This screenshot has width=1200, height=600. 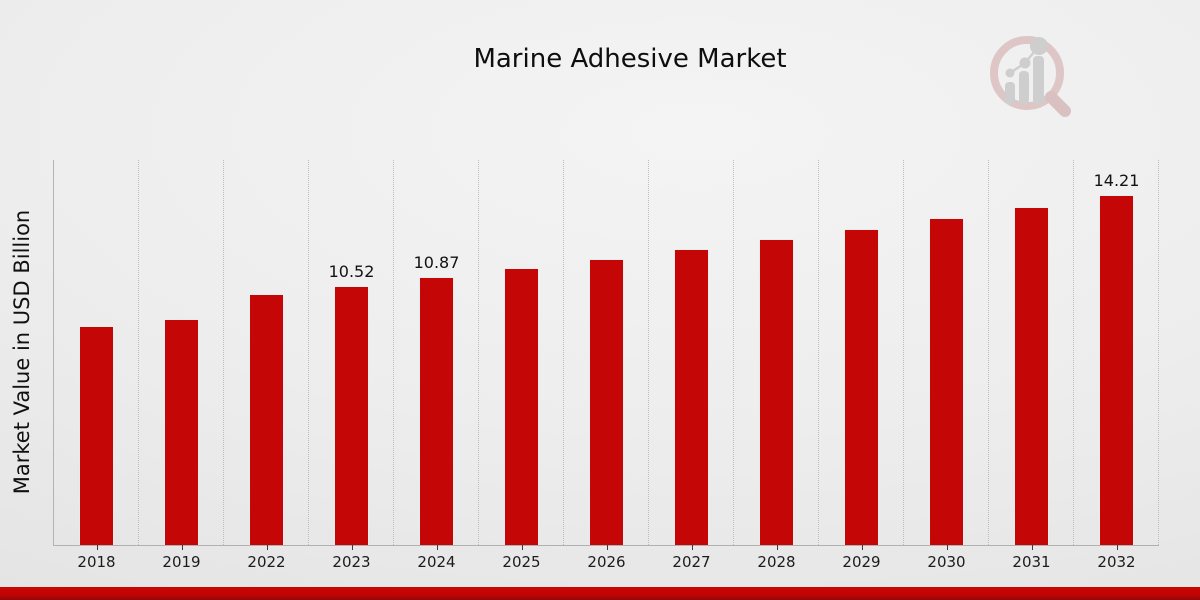 What do you see at coordinates (96, 562) in the screenshot?
I see `x-tick-label-2018: 2018` at bounding box center [96, 562].